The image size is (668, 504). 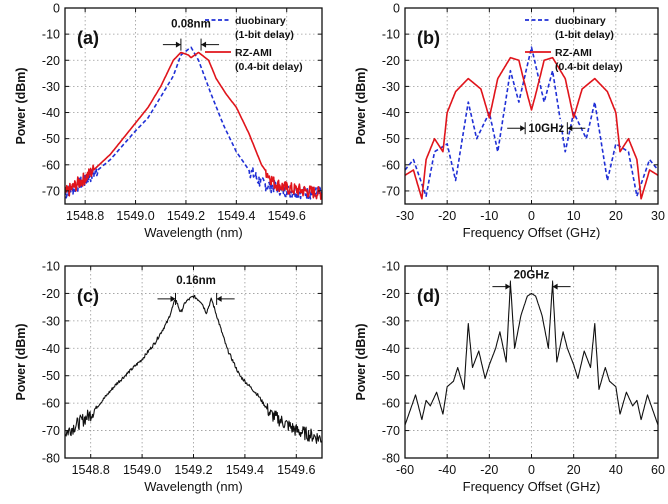 What do you see at coordinates (428, 38) in the screenshot?
I see `panel-label: (b)` at bounding box center [428, 38].